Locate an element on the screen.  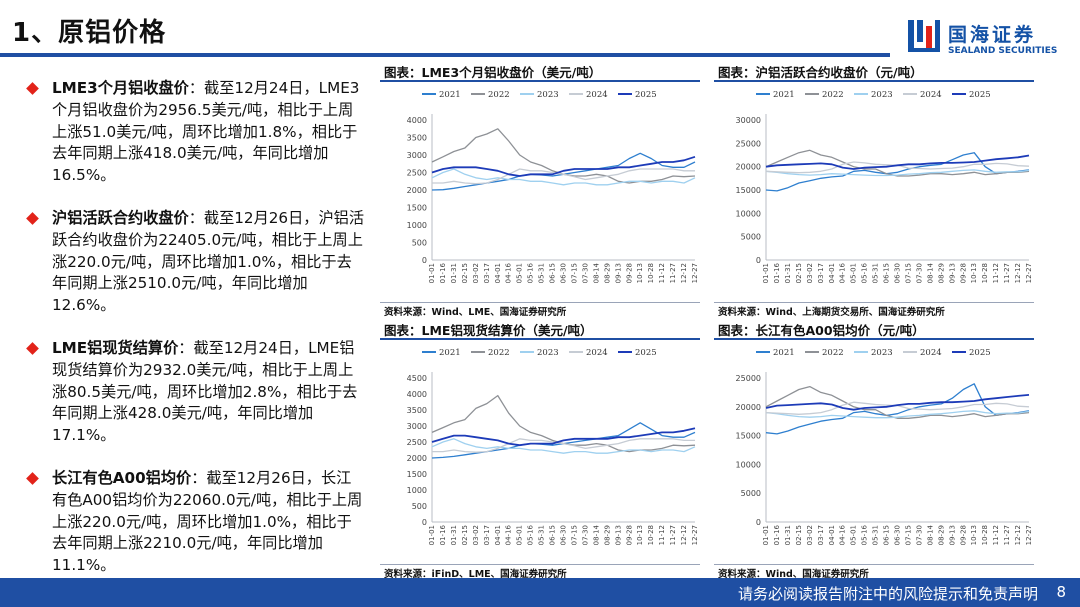
y-tick-label: 1000 is located at coordinates (417, 225).